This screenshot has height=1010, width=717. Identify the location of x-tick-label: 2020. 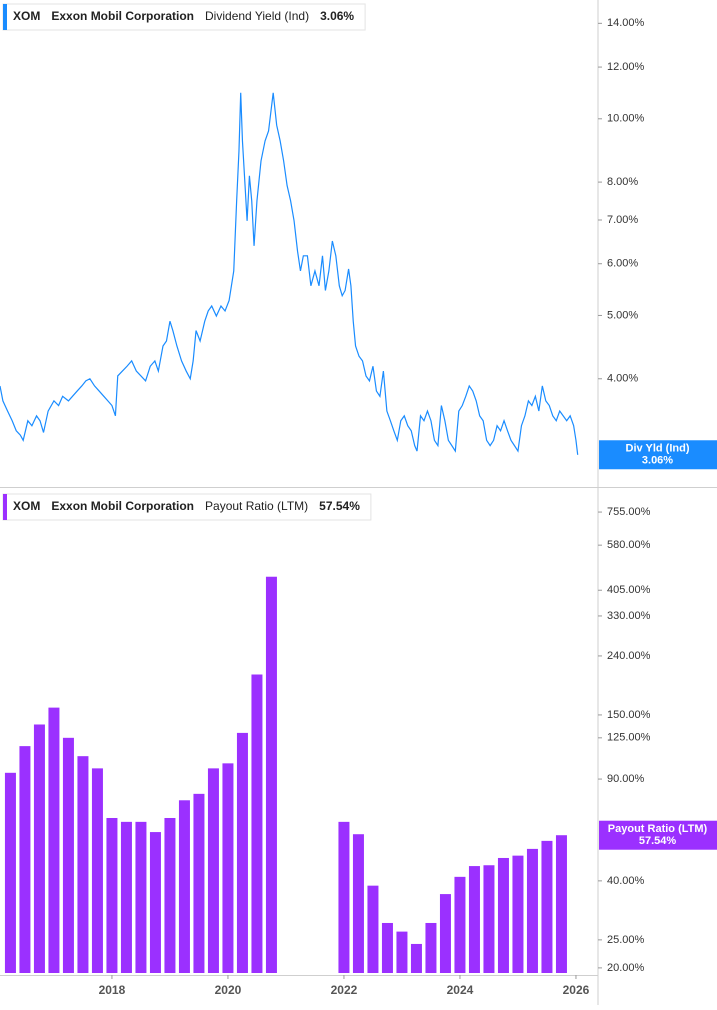
(228, 990).